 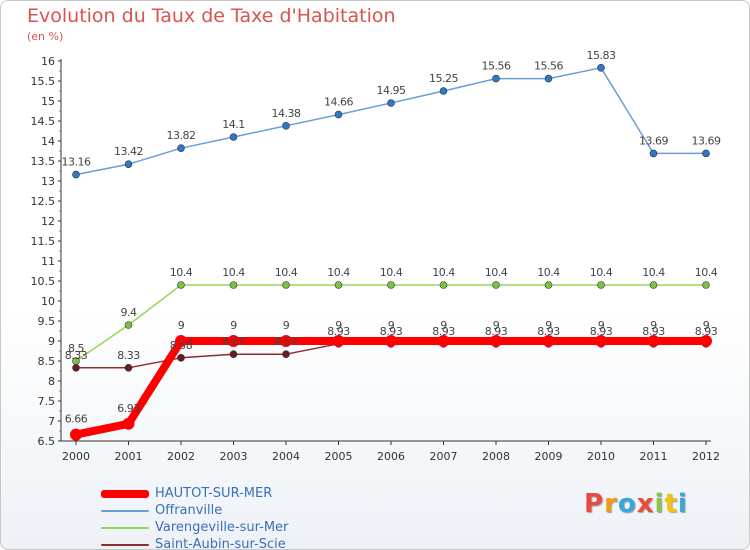 I want to click on logo-letter: t, so click(x=671, y=504).